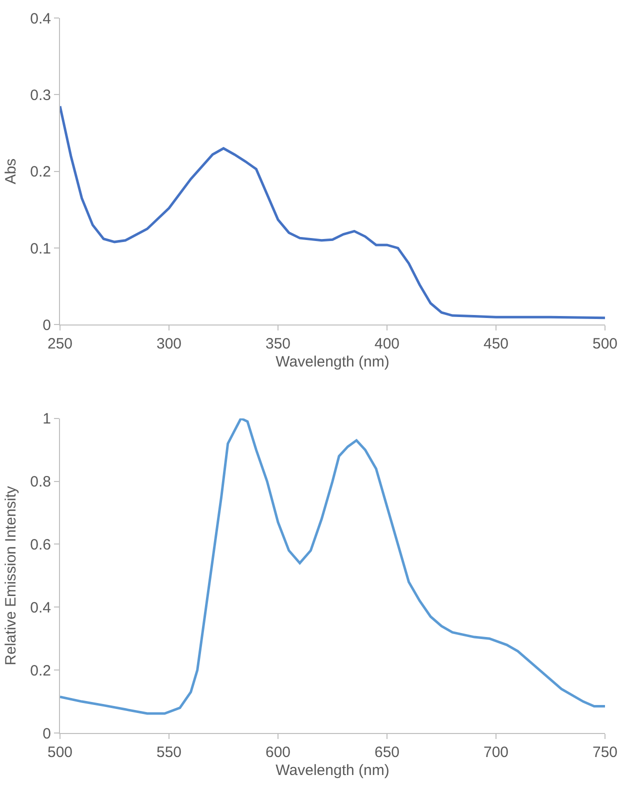  What do you see at coordinates (11, 576) in the screenshot?
I see `y-axis-title: Relative Emission Intensity` at bounding box center [11, 576].